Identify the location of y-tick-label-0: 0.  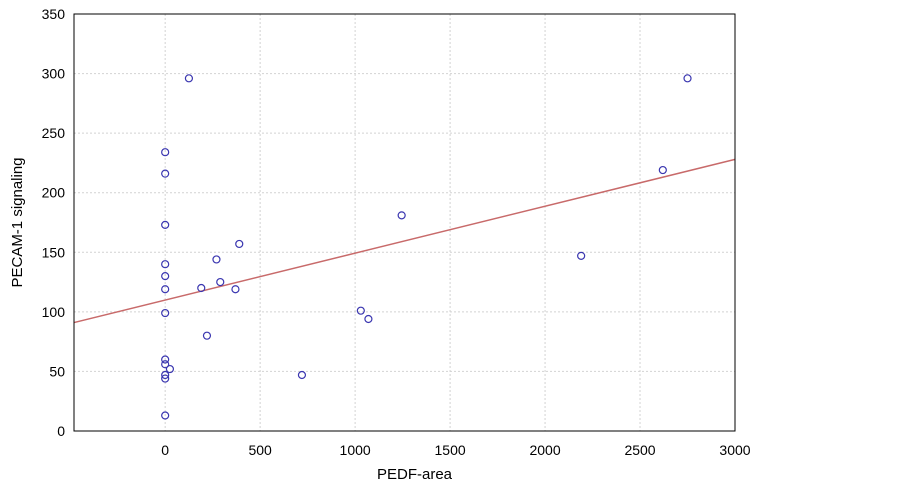
(61, 431).